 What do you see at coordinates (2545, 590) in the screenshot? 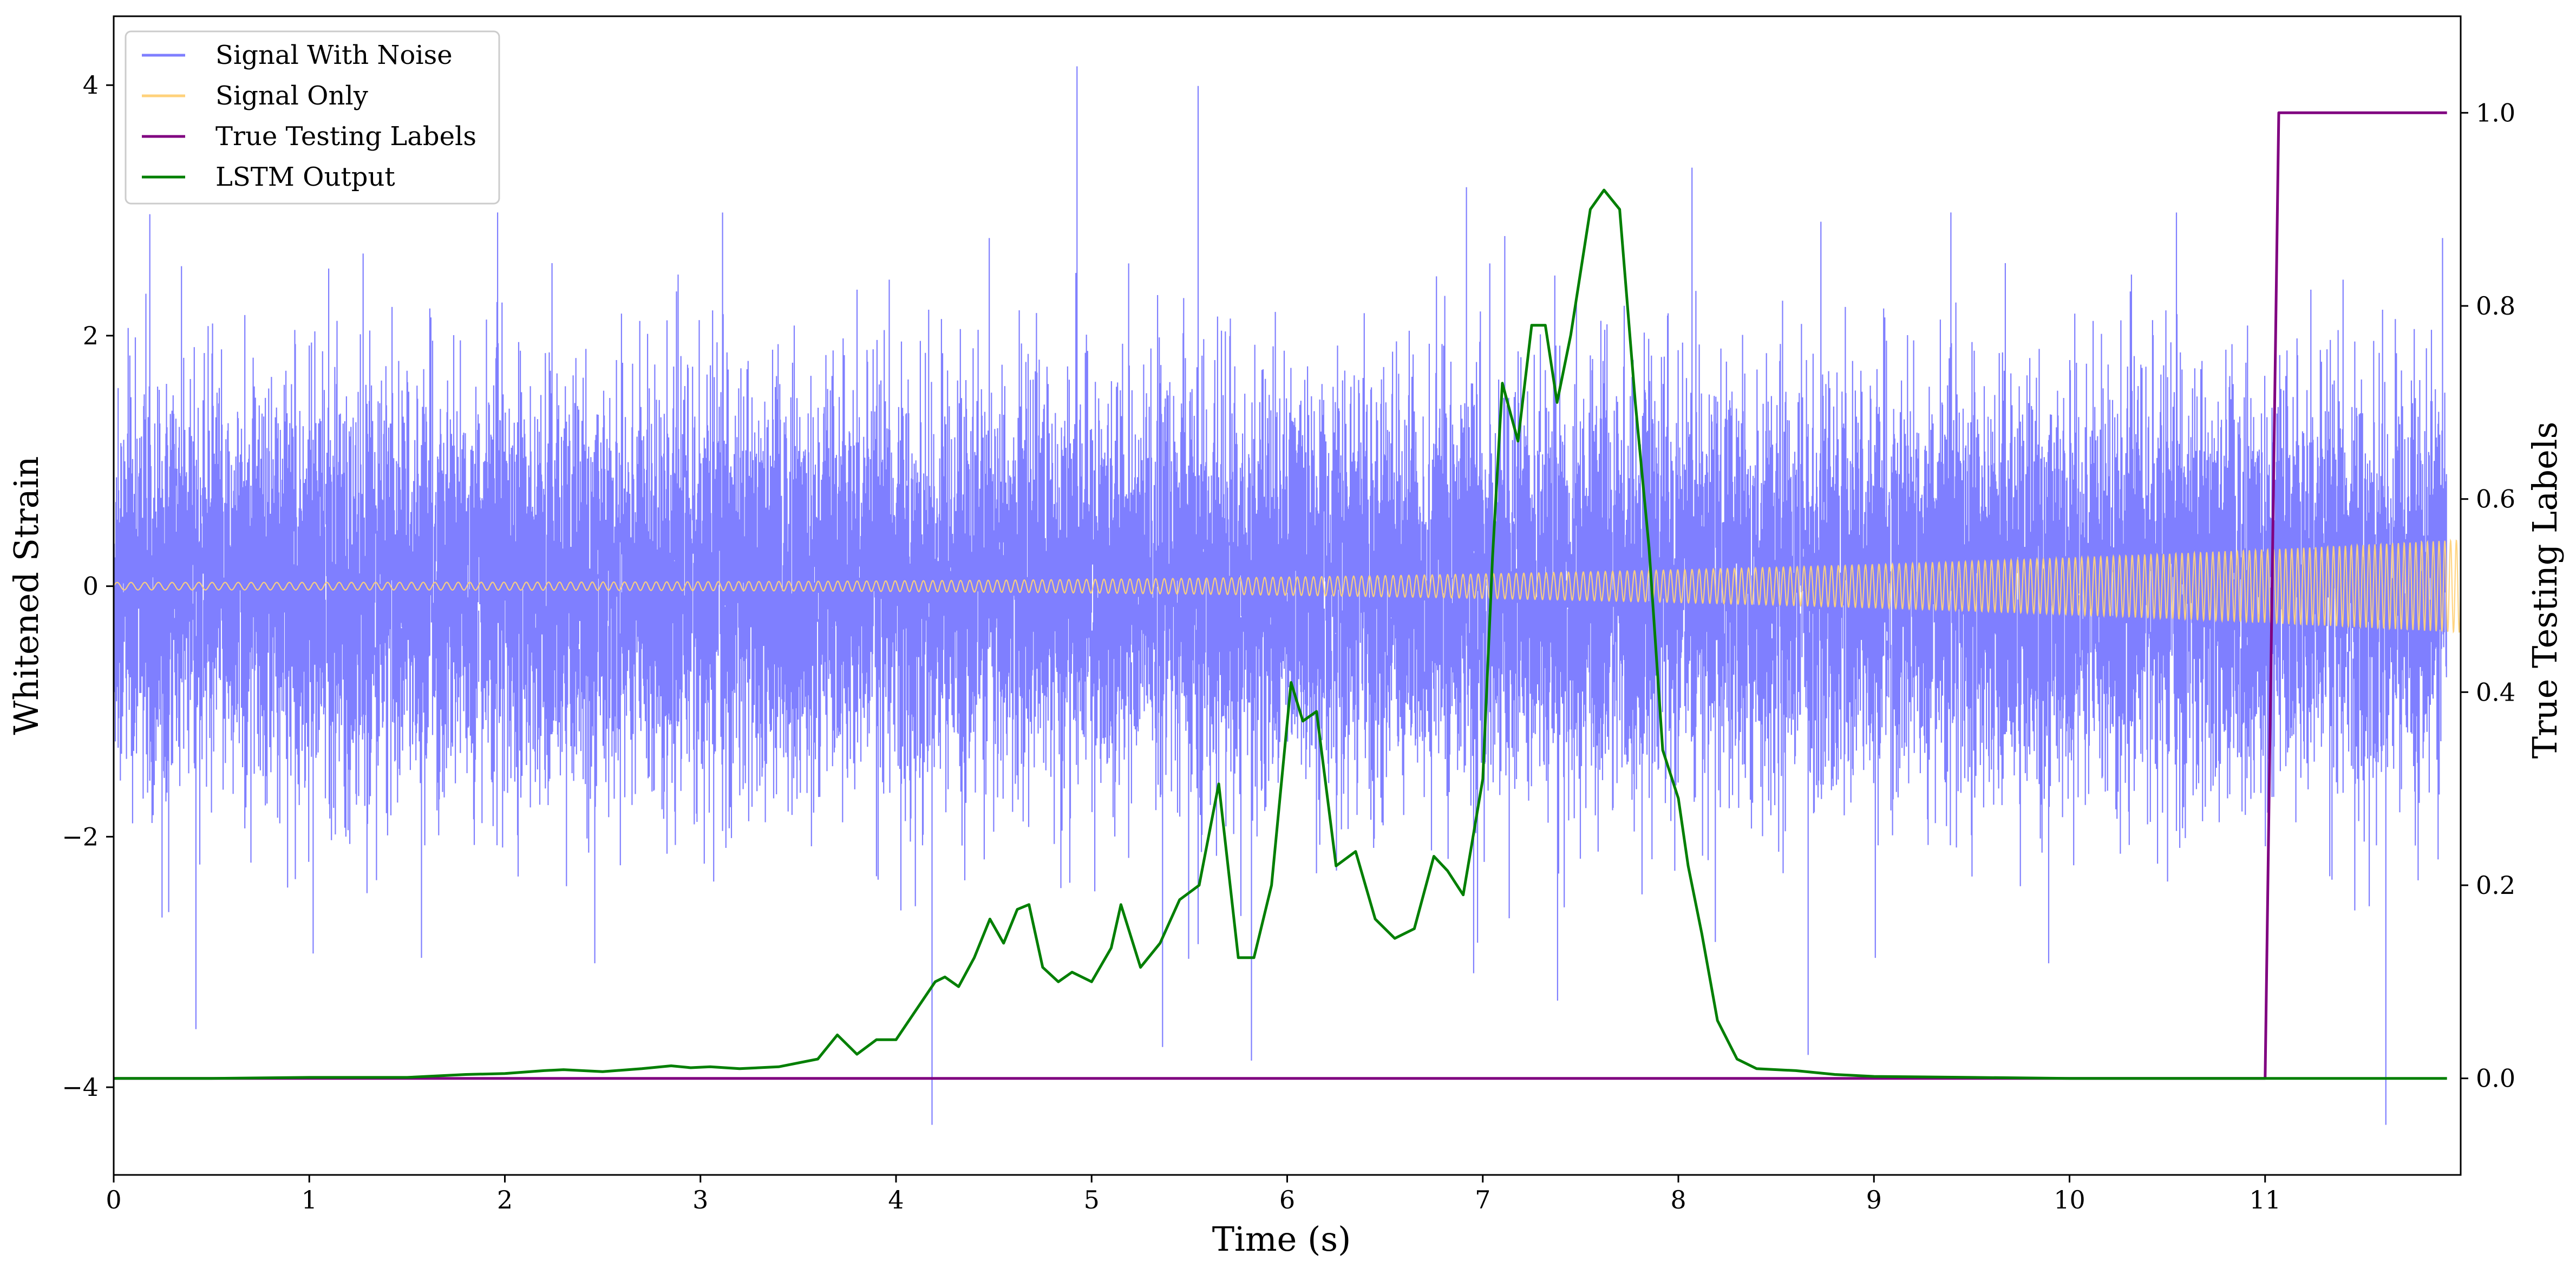
I see `y-axis-label-right: True Testing Labels` at bounding box center [2545, 590].